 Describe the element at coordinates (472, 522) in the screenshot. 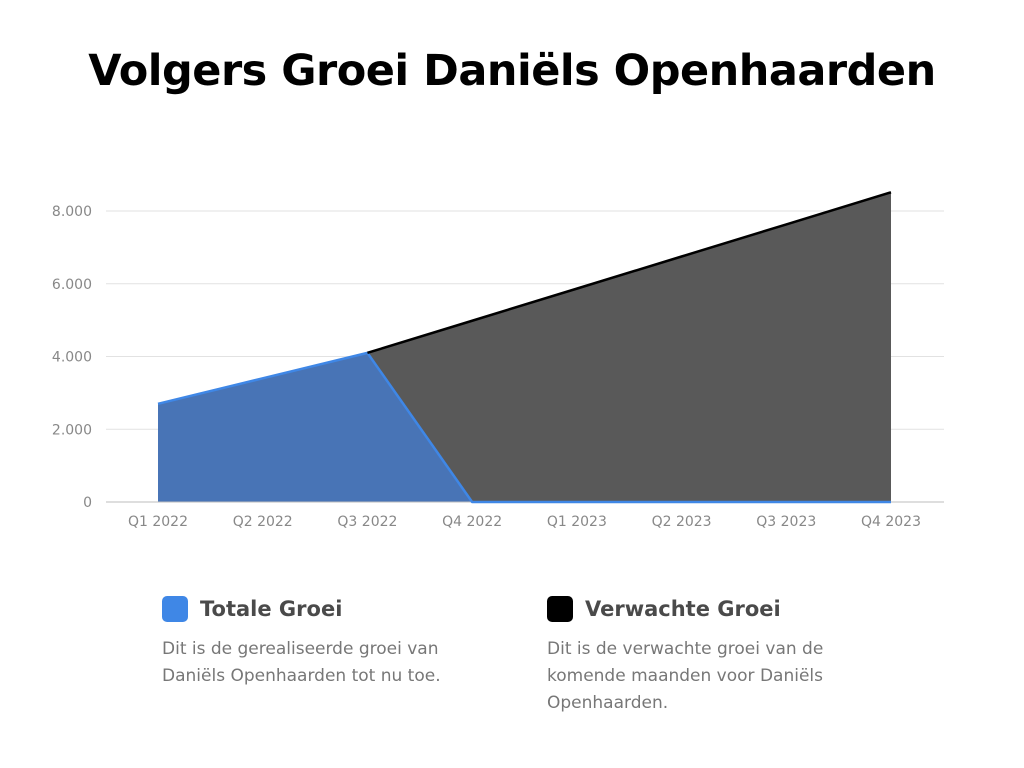

I see `x-tick-label: Q4 2022` at that location.